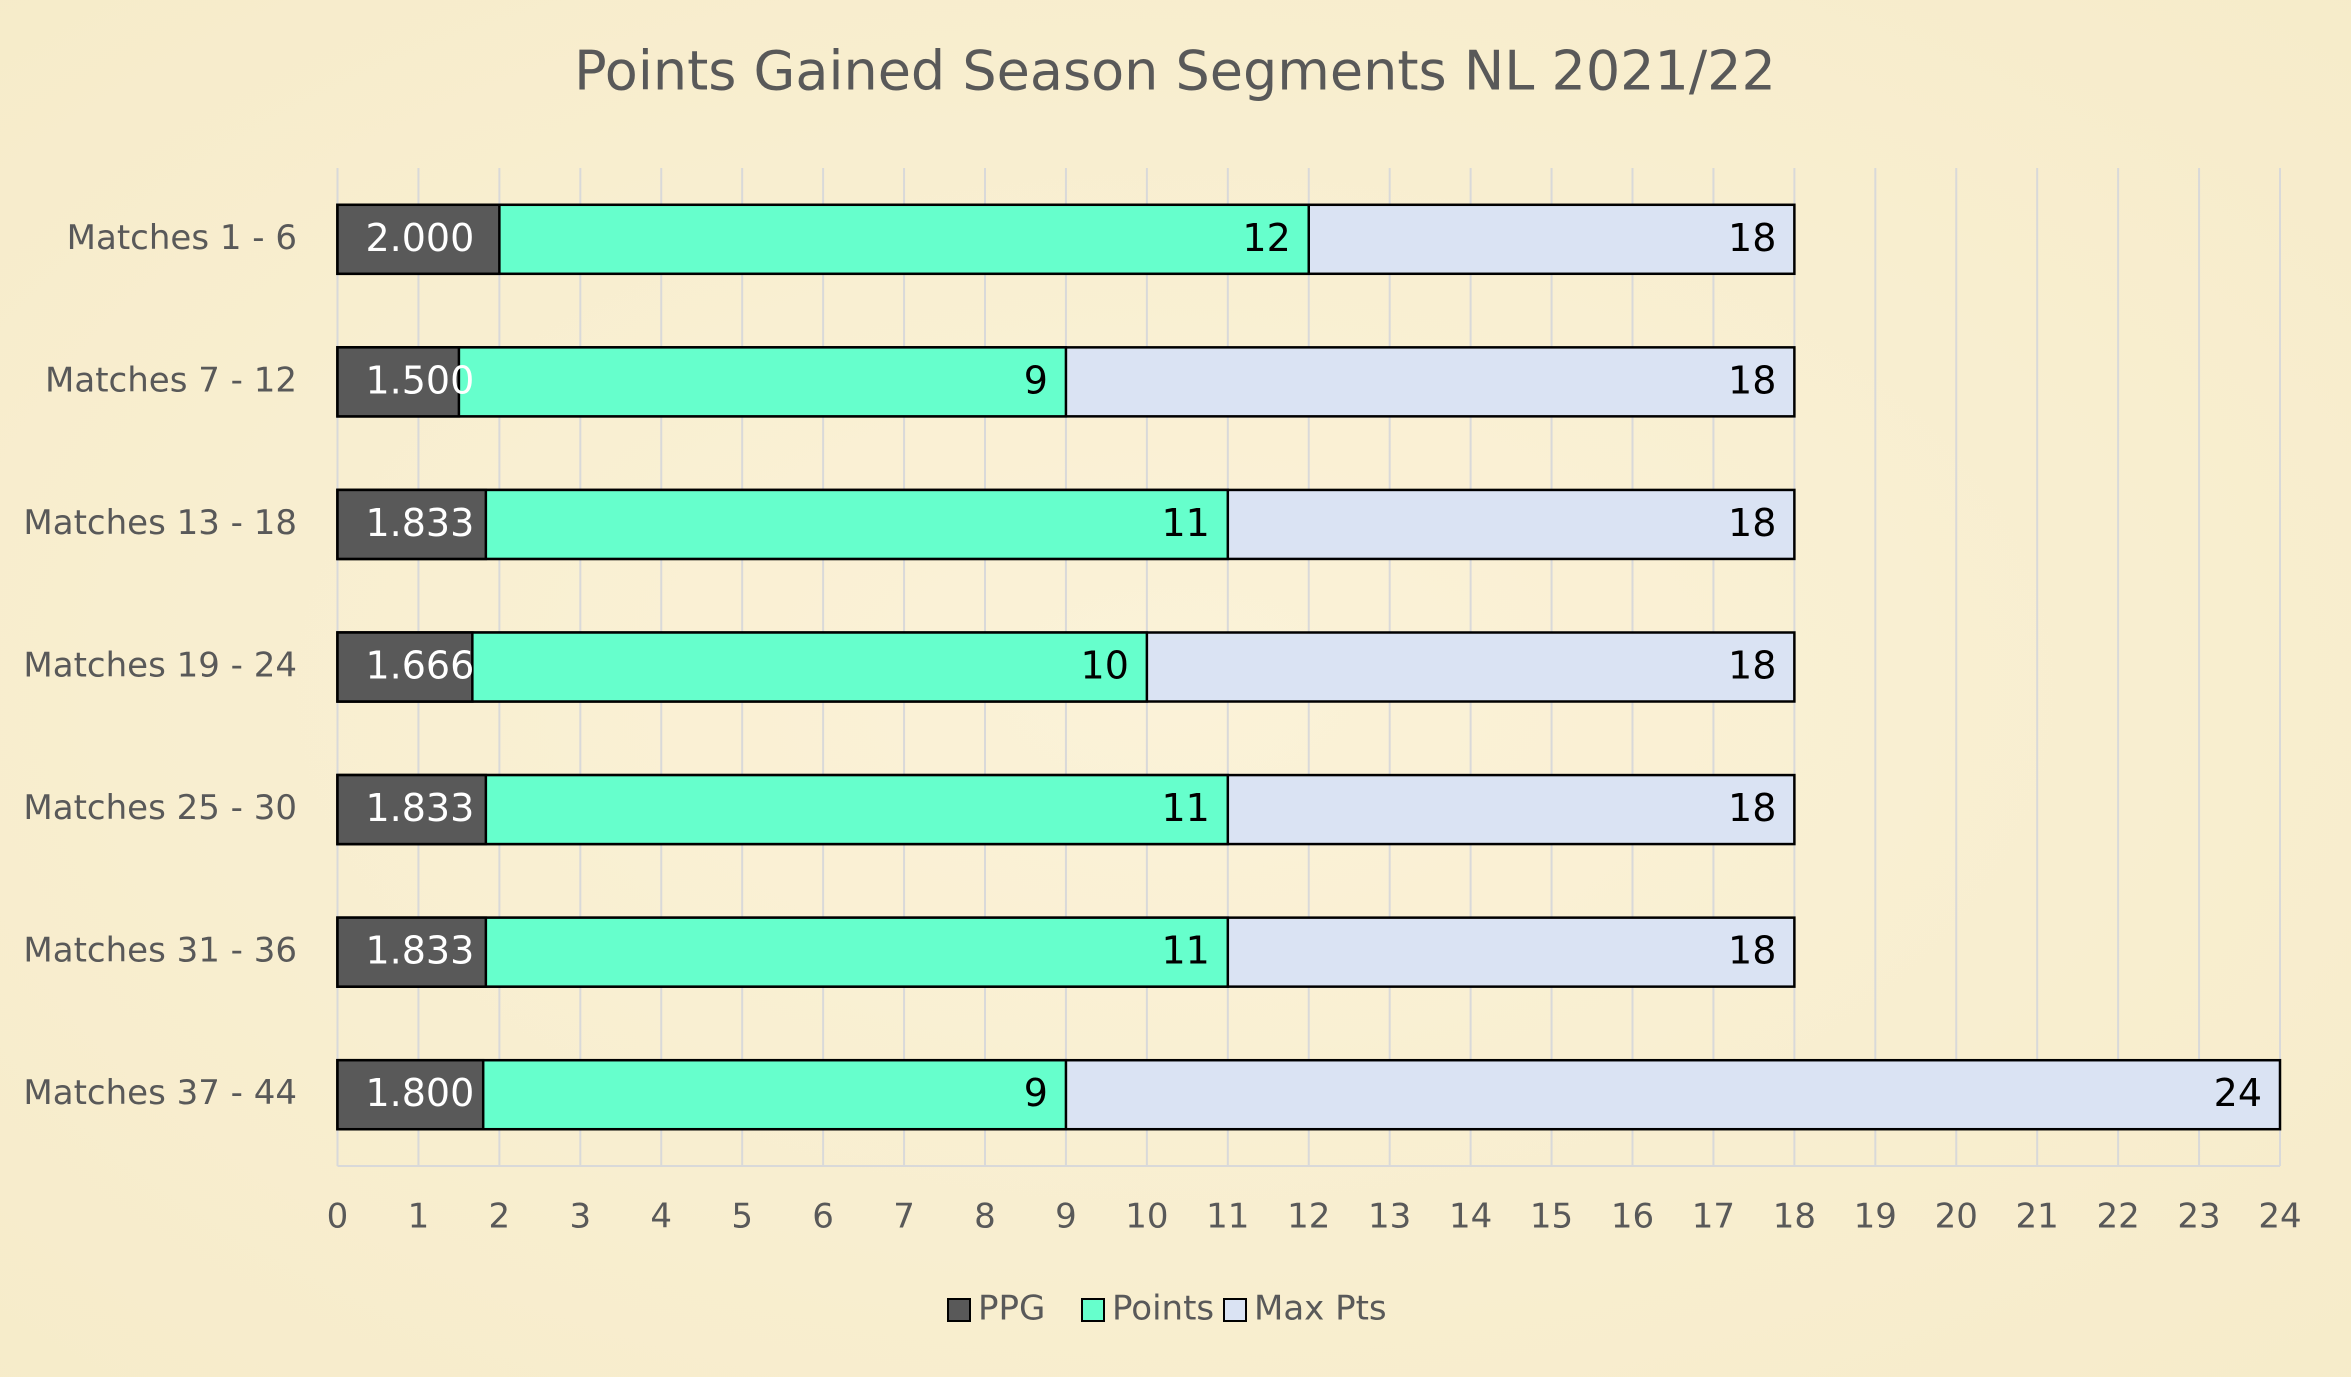  What do you see at coordinates (160, 666) in the screenshot?
I see `y-tick-label: Matches 19 - 24` at bounding box center [160, 666].